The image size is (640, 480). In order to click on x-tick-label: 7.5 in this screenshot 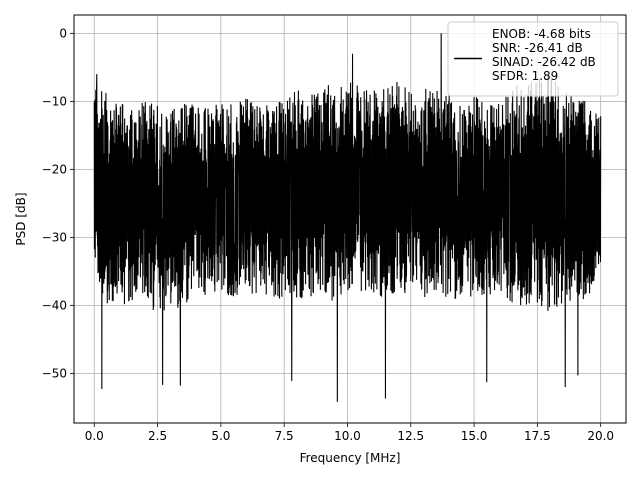, I will do `click(284, 436)`.